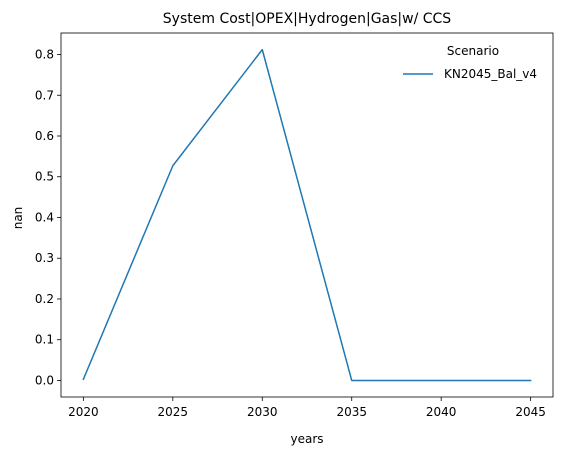 The width and height of the screenshot is (565, 456). I want to click on y-axis-label: nan, so click(18, 218).